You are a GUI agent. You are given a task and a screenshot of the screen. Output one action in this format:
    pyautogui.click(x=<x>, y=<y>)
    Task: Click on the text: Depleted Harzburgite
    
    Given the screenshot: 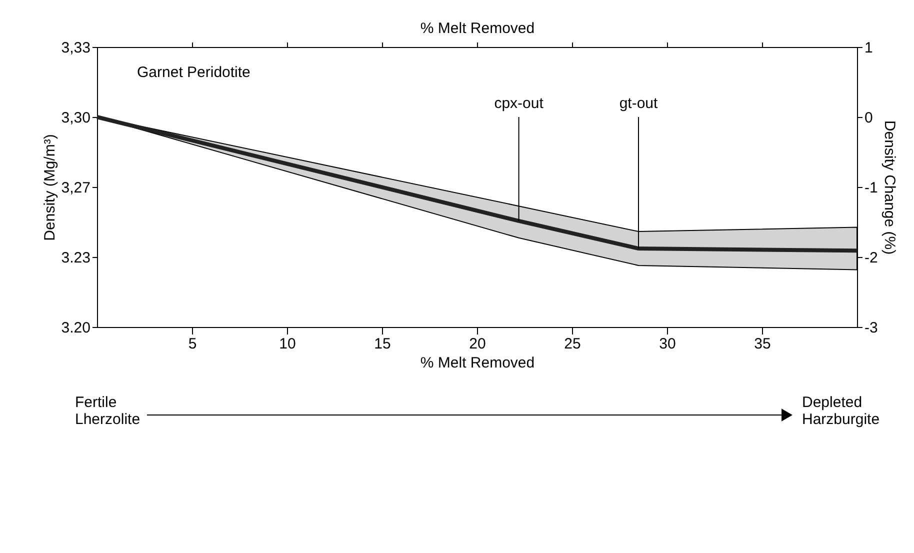 What is the action you would take?
    pyautogui.click(x=841, y=411)
    